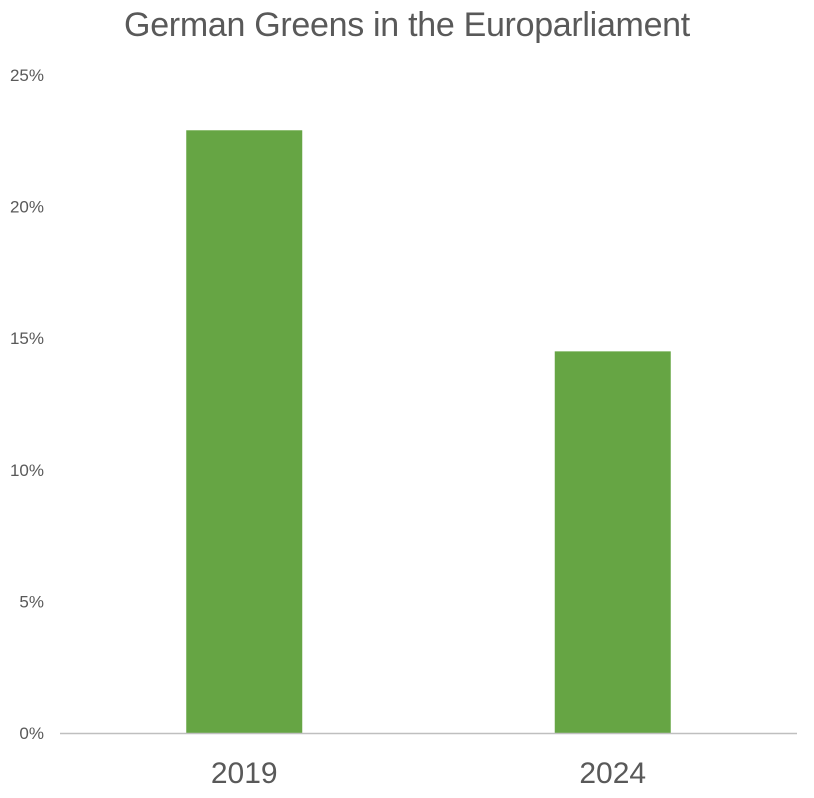  What do you see at coordinates (27, 404) in the screenshot?
I see `y-axis-ticks: 25% 20% 15% 10% 5% 0%` at bounding box center [27, 404].